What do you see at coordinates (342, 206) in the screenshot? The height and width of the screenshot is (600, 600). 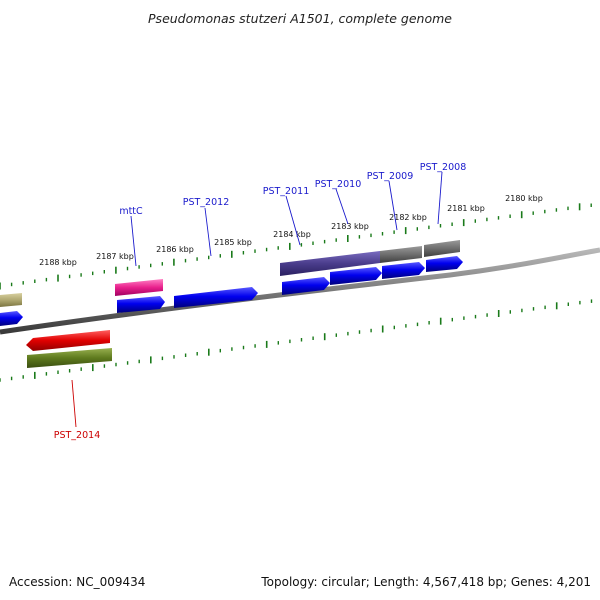 I see `leader-line-pst-2010` at bounding box center [342, 206].